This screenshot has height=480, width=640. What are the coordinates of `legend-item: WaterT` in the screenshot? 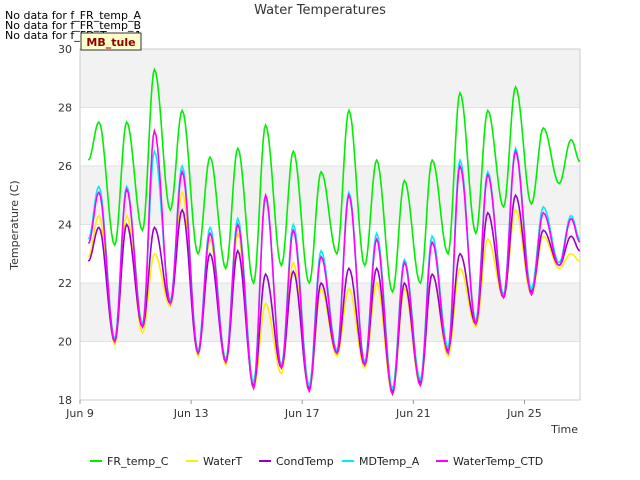 It's located at (214, 461).